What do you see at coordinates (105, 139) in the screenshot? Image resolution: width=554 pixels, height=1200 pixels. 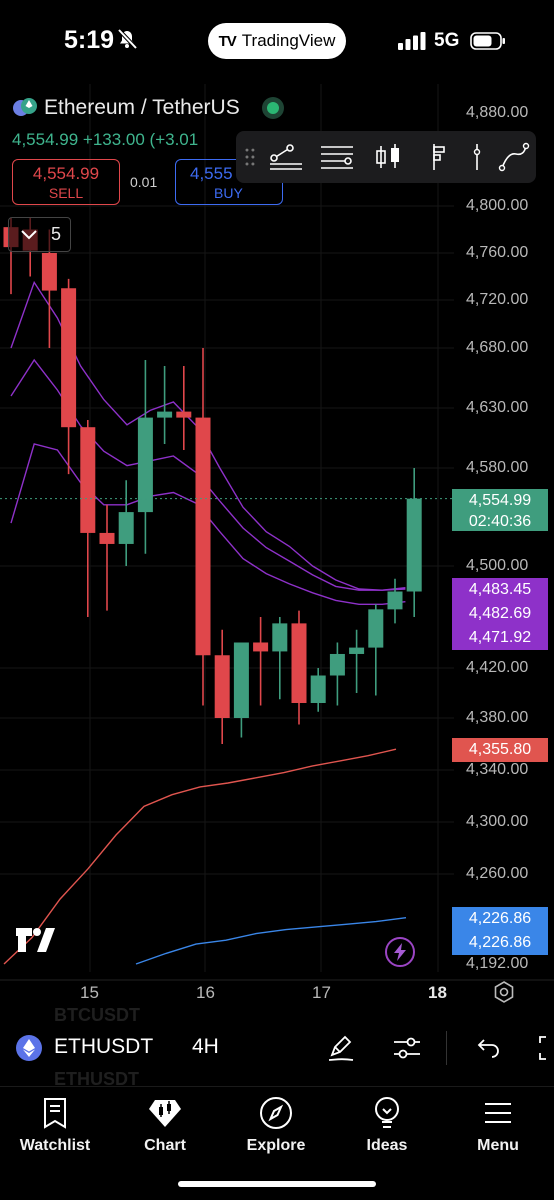 I see `price-change-line: 4,554.99 +133.00 (+3.01` at bounding box center [105, 139].